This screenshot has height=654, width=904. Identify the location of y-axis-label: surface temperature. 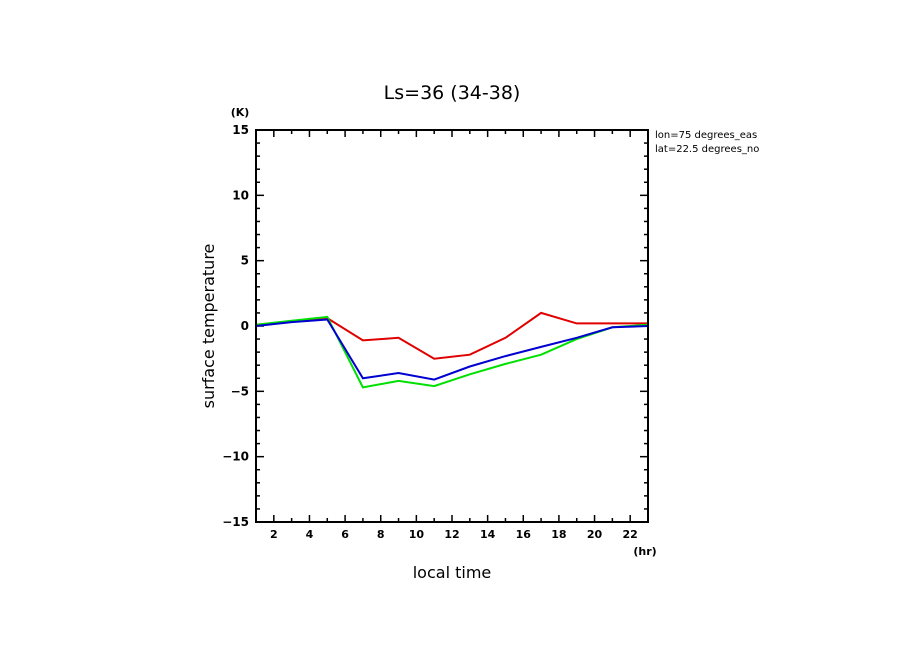
(208, 326).